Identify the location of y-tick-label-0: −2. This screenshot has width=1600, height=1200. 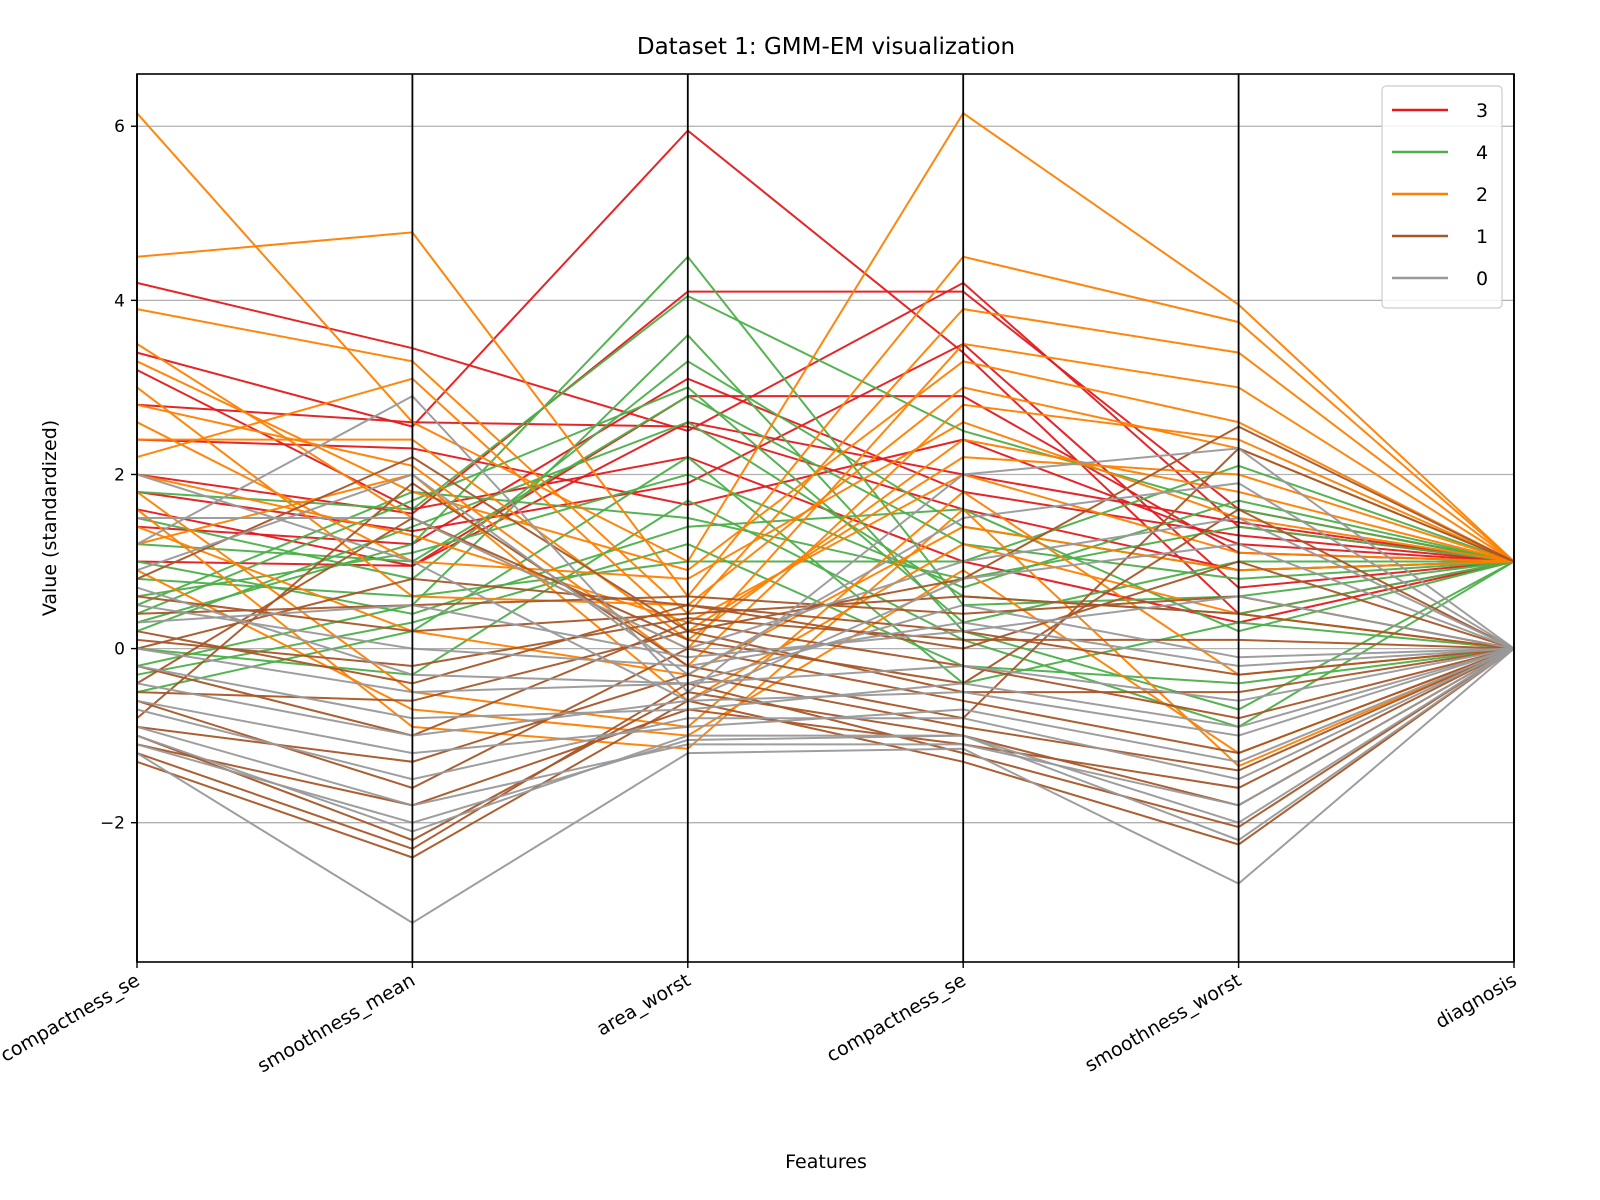
(112, 824).